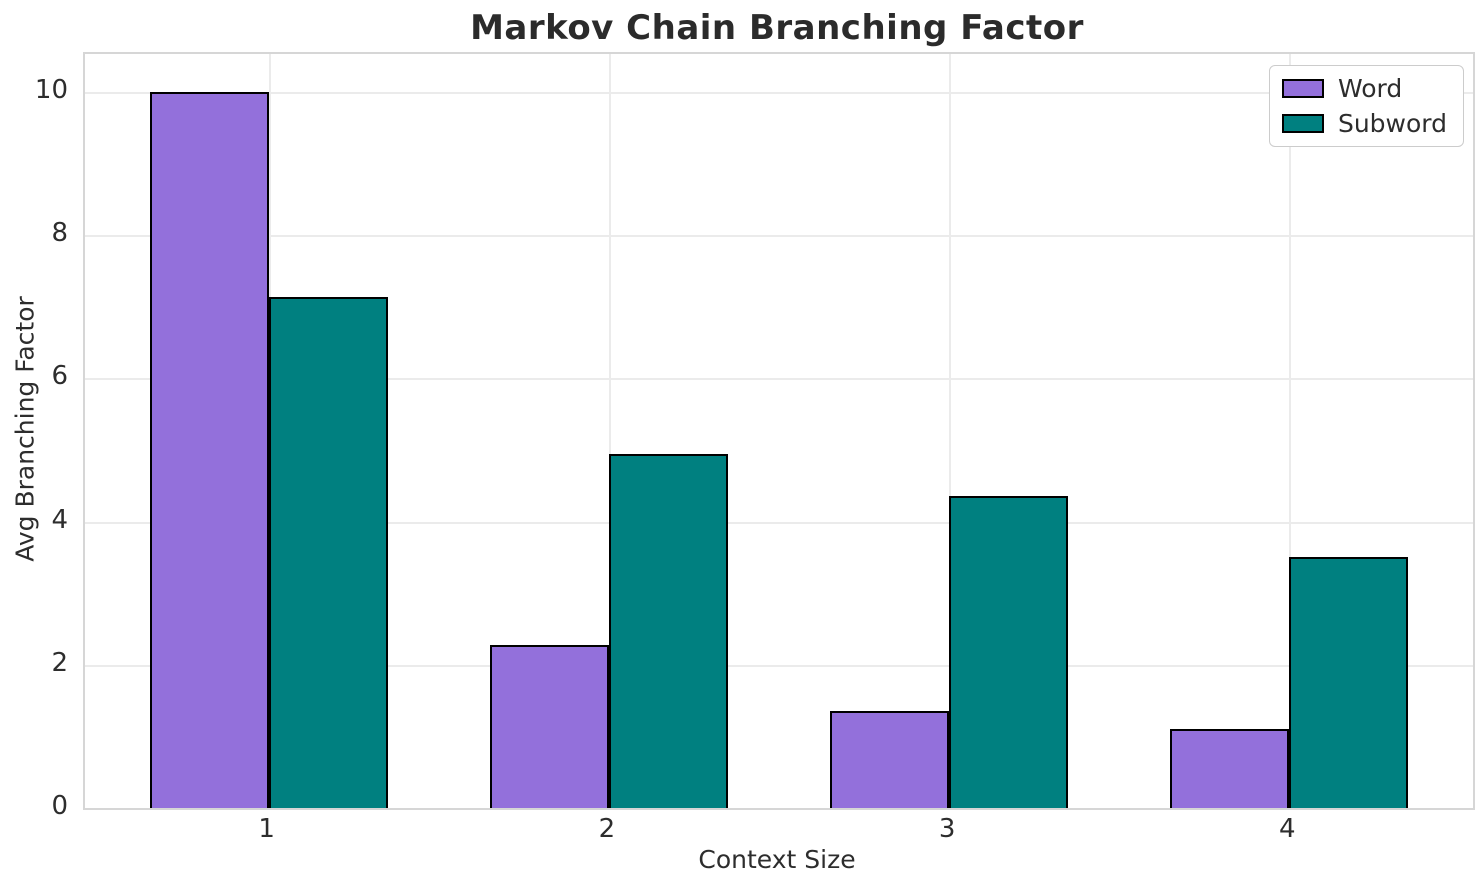  What do you see at coordinates (51, 89) in the screenshot?
I see `y-tick-10: 10` at bounding box center [51, 89].